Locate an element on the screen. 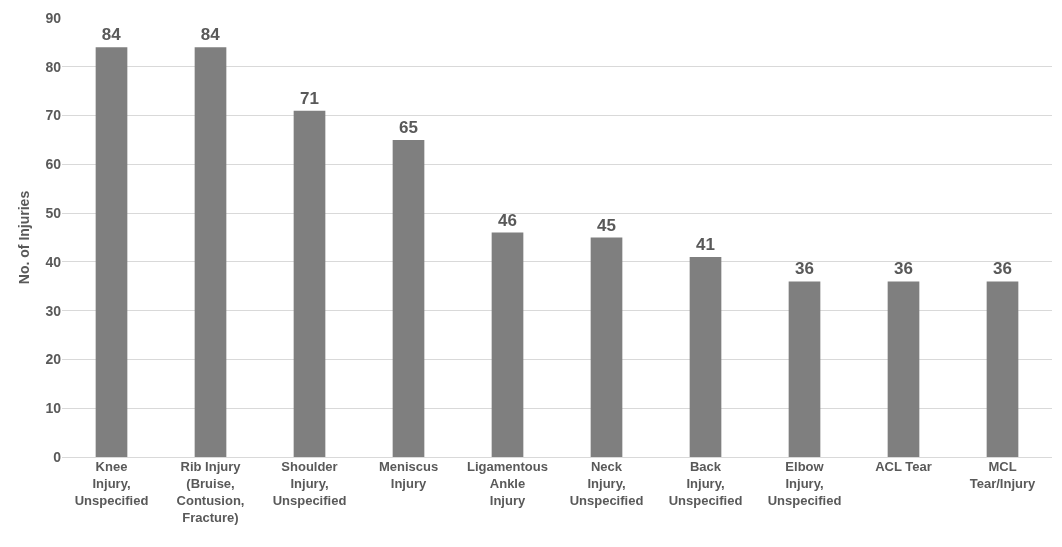 Image resolution: width=1062 pixels, height=547 pixels. x-tick-label: ACL Tear is located at coordinates (903, 466).